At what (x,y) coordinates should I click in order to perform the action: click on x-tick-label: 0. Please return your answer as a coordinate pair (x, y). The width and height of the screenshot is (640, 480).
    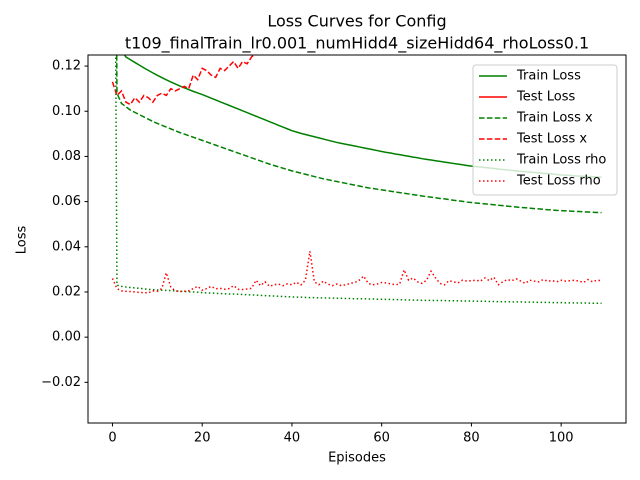
    Looking at the image, I should click on (112, 438).